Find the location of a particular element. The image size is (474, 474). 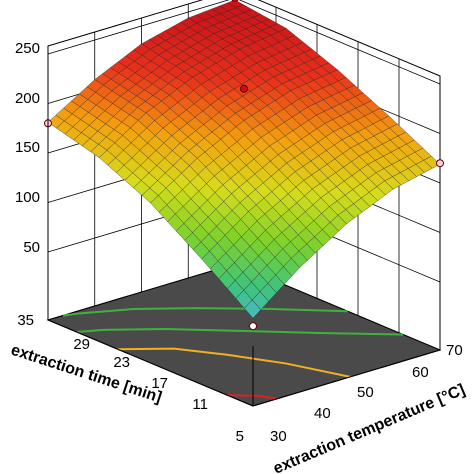

x-tick-label: 5 is located at coordinates (240, 436).